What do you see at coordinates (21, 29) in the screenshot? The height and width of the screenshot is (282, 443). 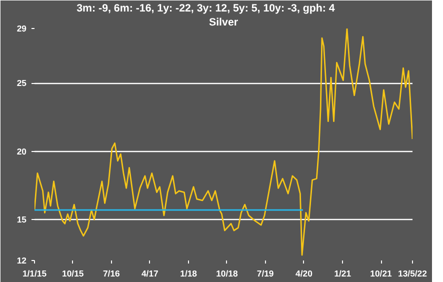 I see `y-tick-label: 29` at bounding box center [21, 29].